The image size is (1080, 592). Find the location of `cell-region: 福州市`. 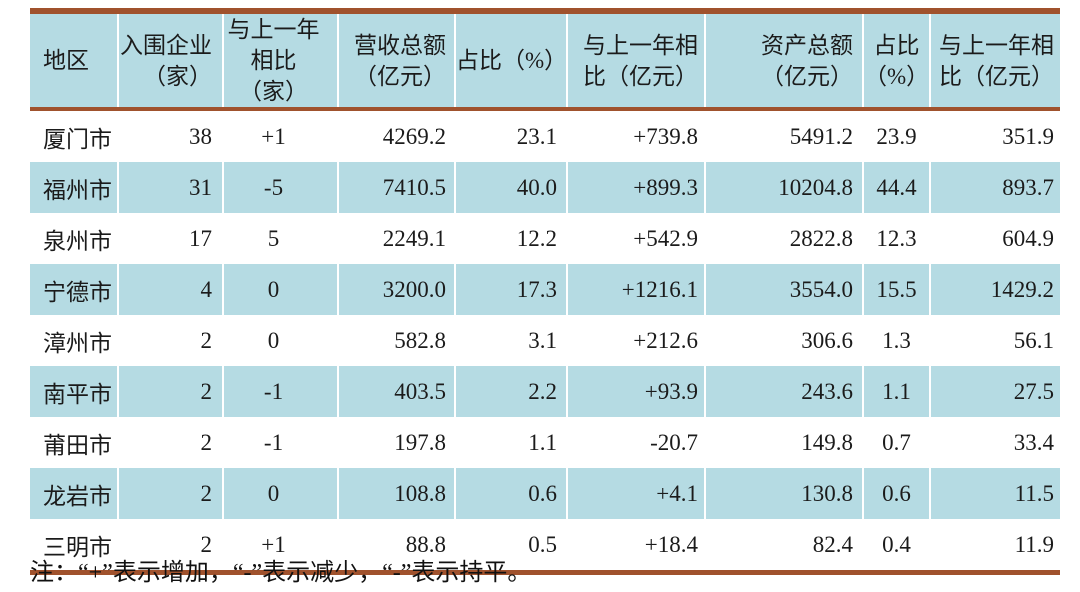

cell-region: 福州市 is located at coordinates (74, 187).